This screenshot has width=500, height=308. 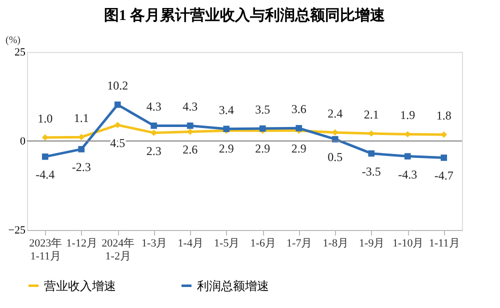 What do you see at coordinates (335, 113) in the screenshot?
I see `data-label: 2.4` at bounding box center [335, 113].